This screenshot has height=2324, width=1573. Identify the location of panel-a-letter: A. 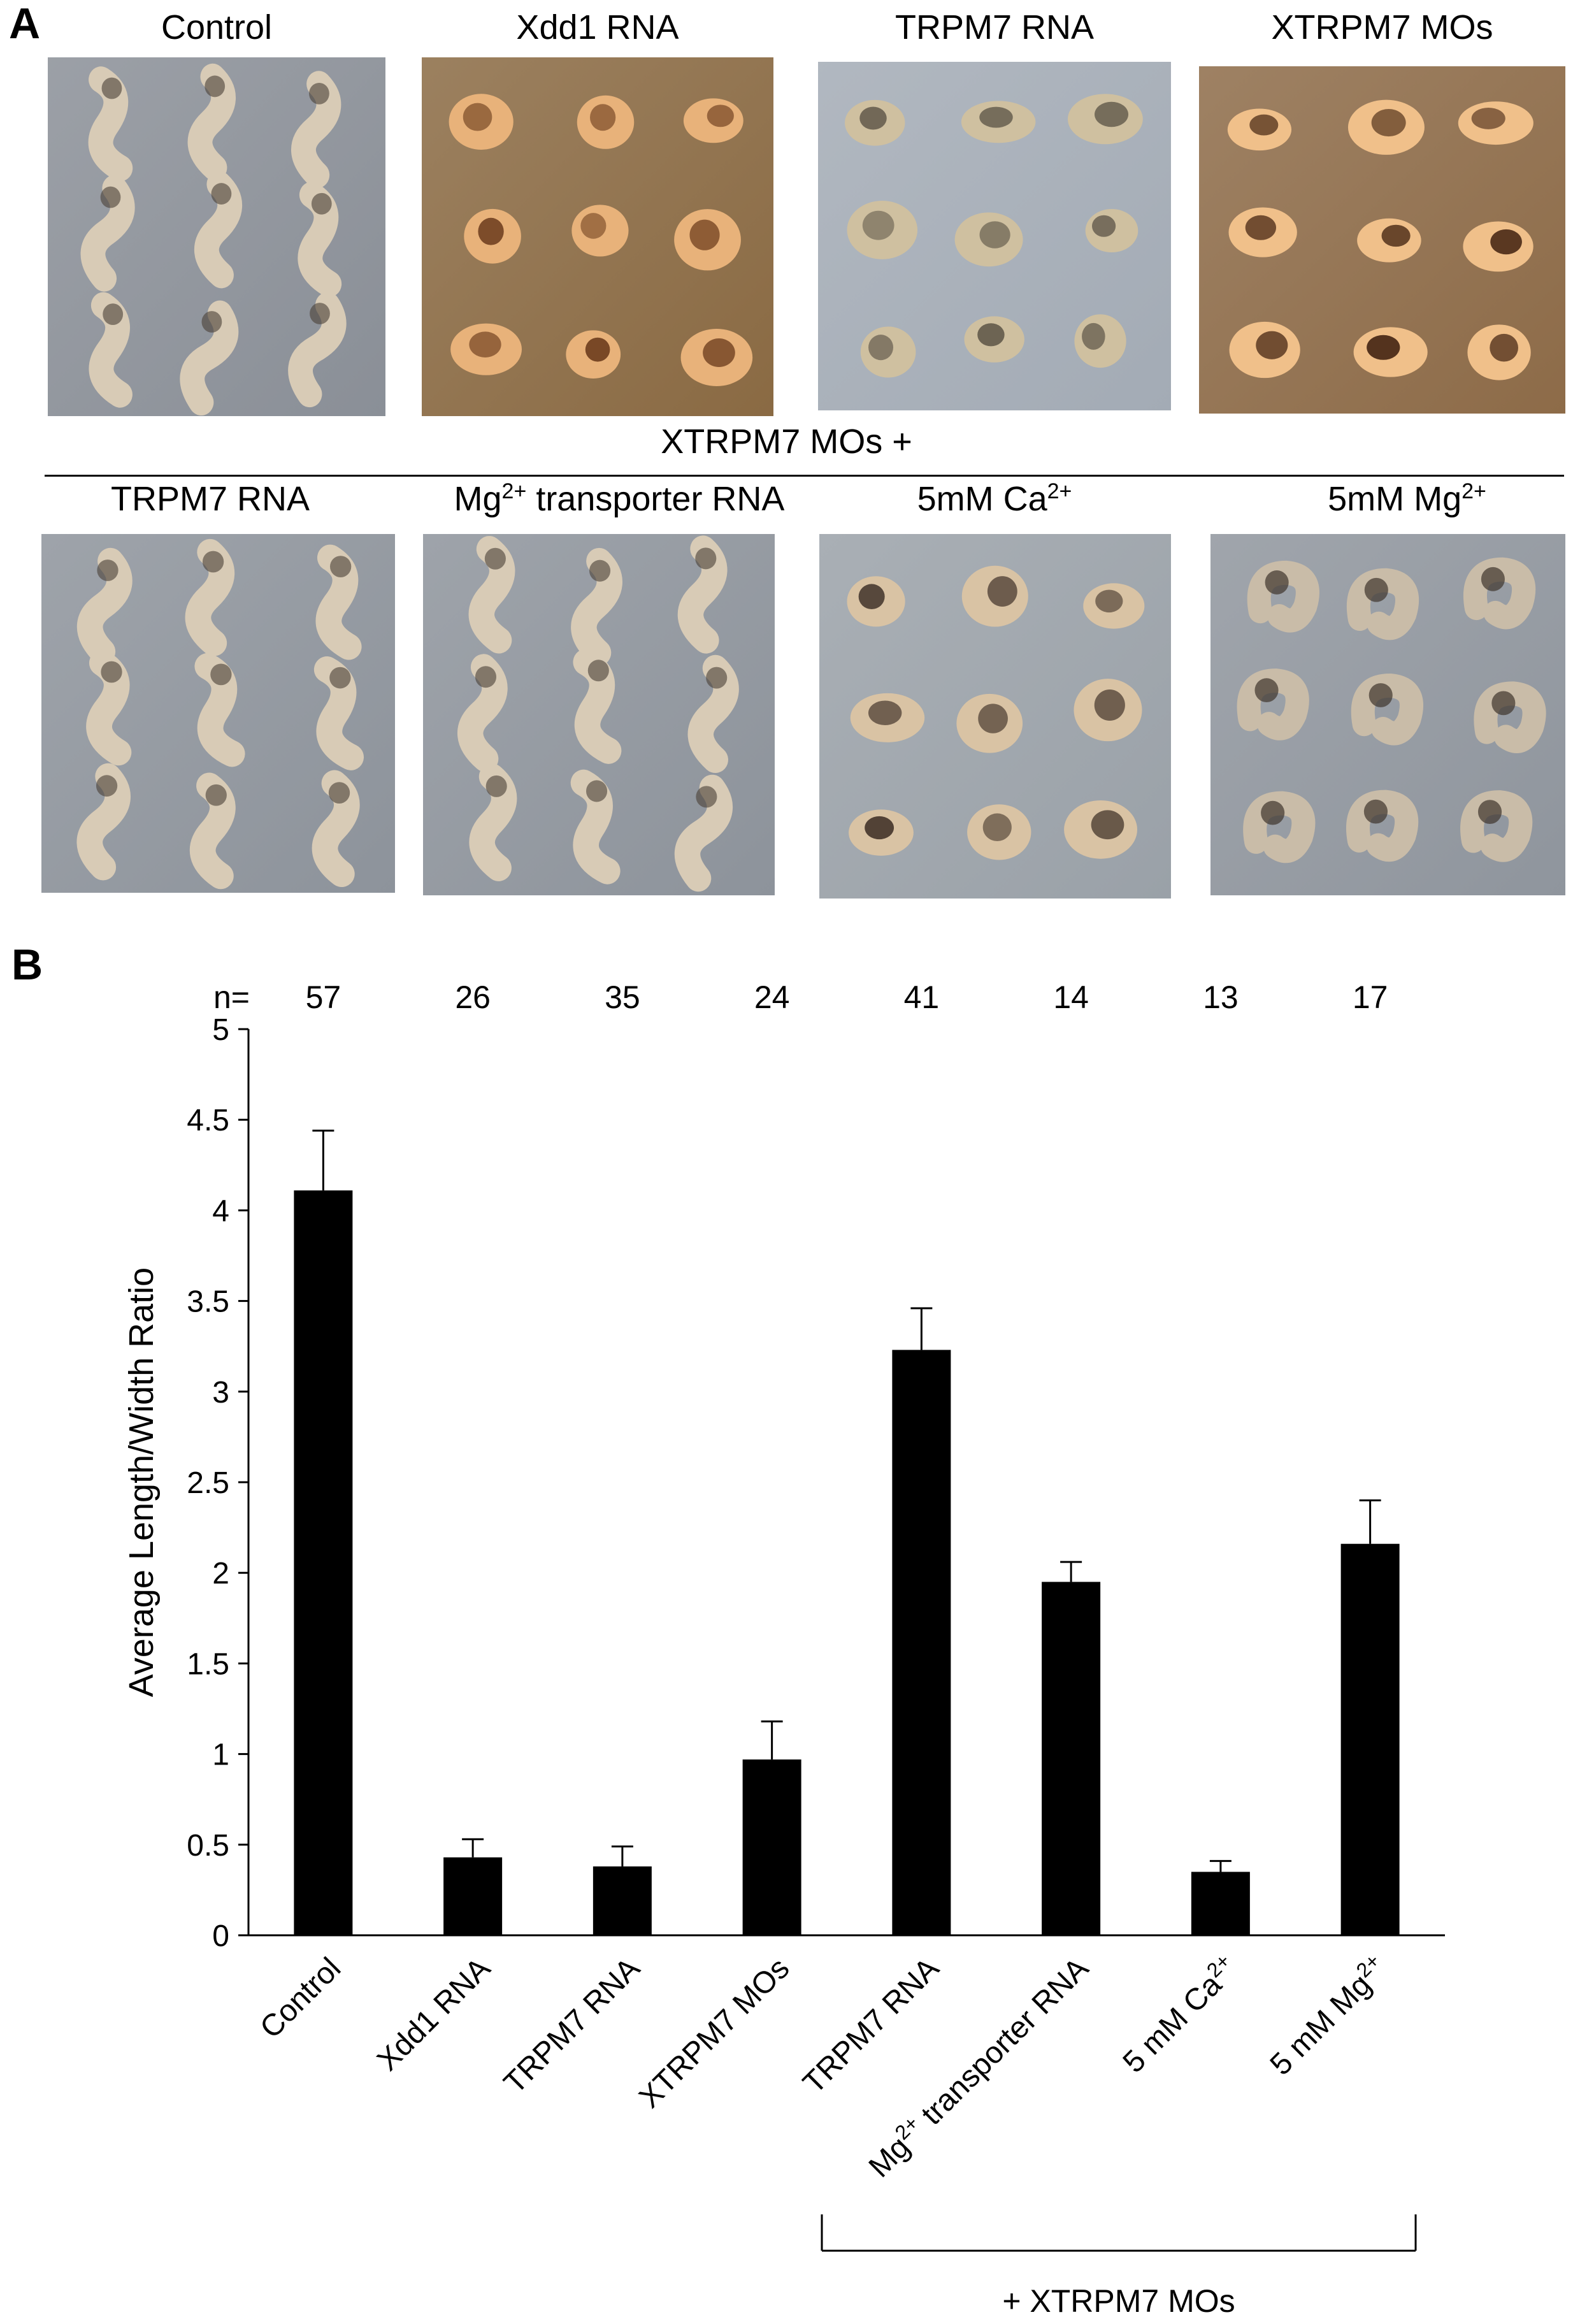
(25, 24).